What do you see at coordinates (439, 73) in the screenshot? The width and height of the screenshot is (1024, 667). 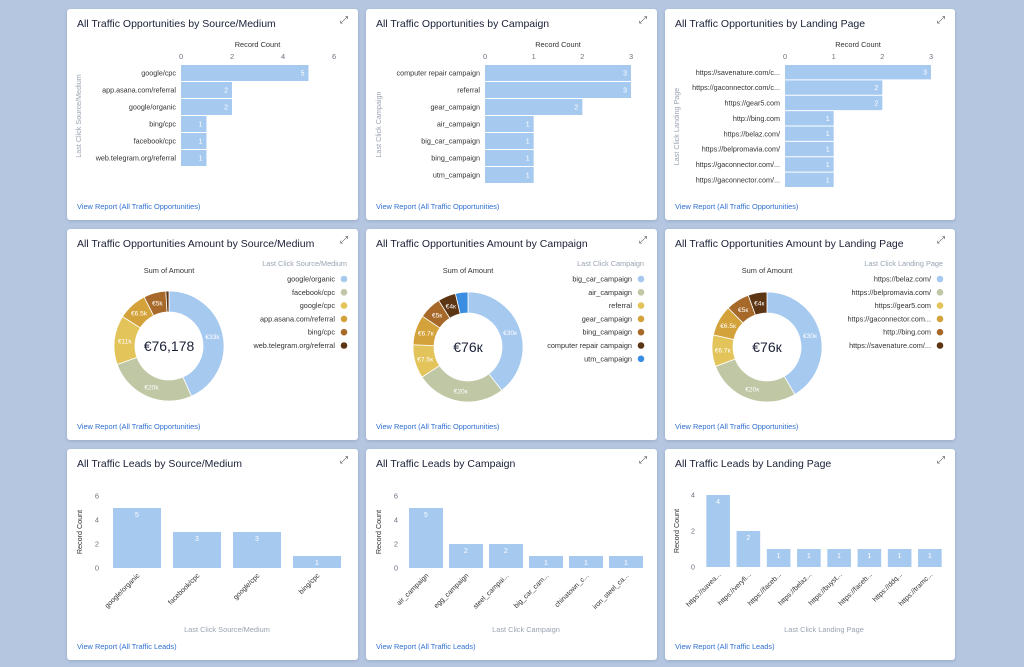 I see `y-category-label: computer repair campaign` at bounding box center [439, 73].